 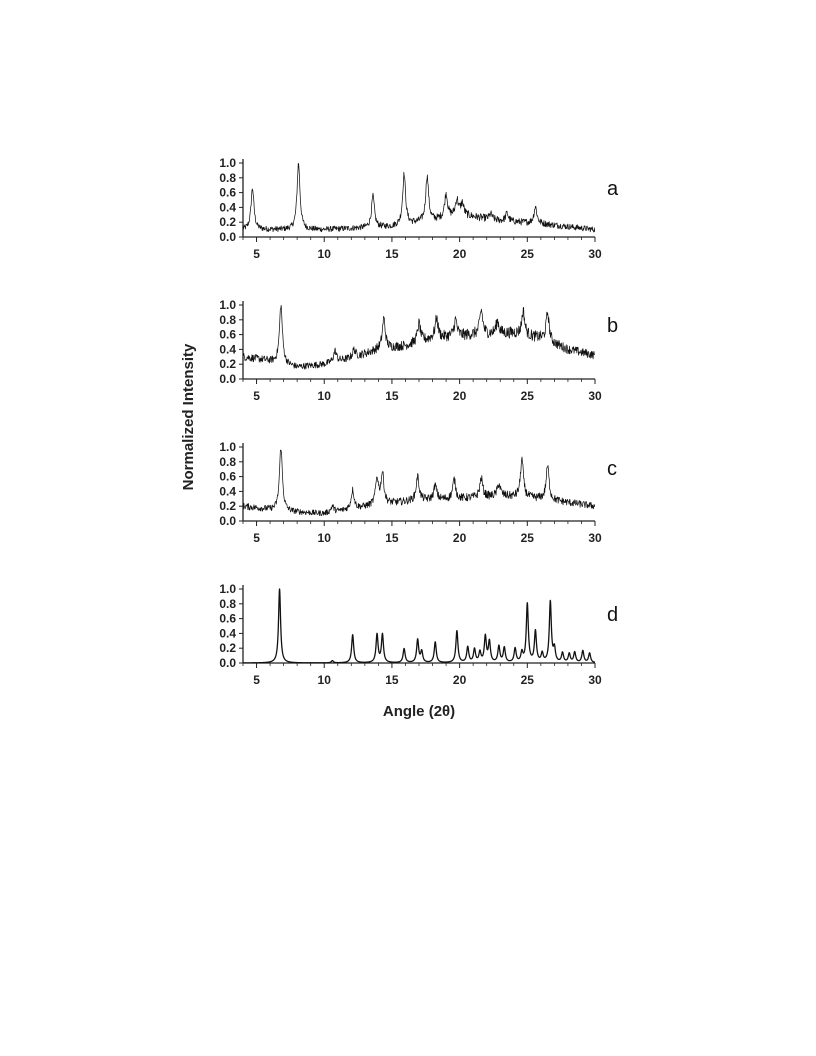 I want to click on panel-label-c: c, so click(x=612, y=469).